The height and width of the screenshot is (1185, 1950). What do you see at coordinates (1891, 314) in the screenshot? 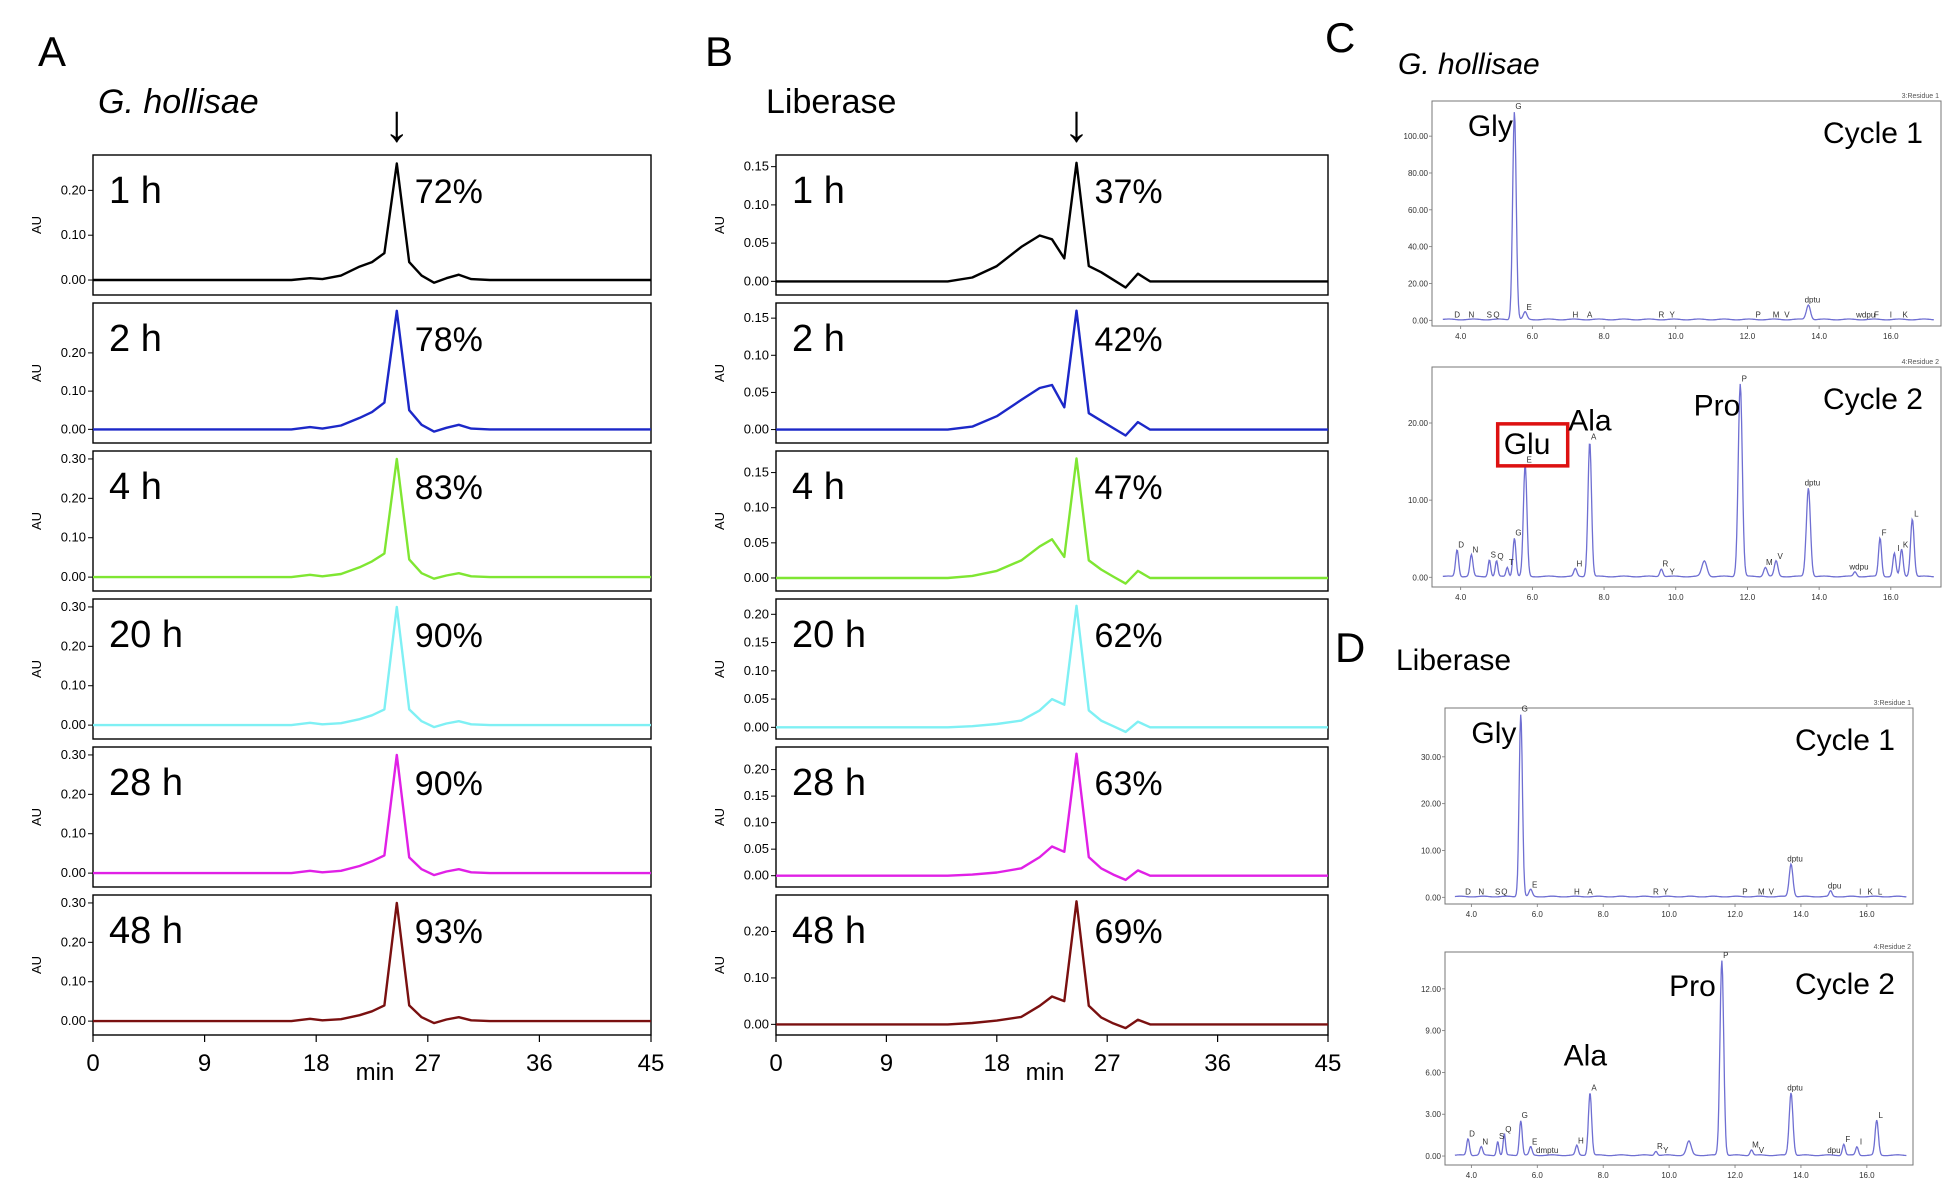
I see `baseline-residue-label: I` at bounding box center [1891, 314].